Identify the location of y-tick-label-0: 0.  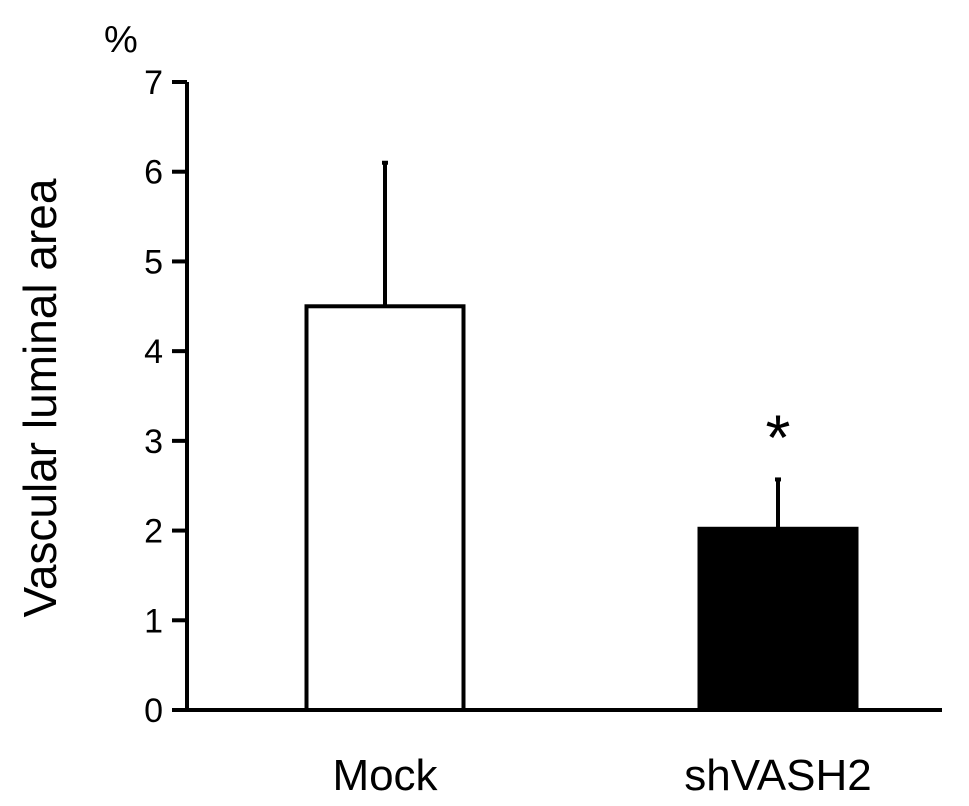
(153, 711).